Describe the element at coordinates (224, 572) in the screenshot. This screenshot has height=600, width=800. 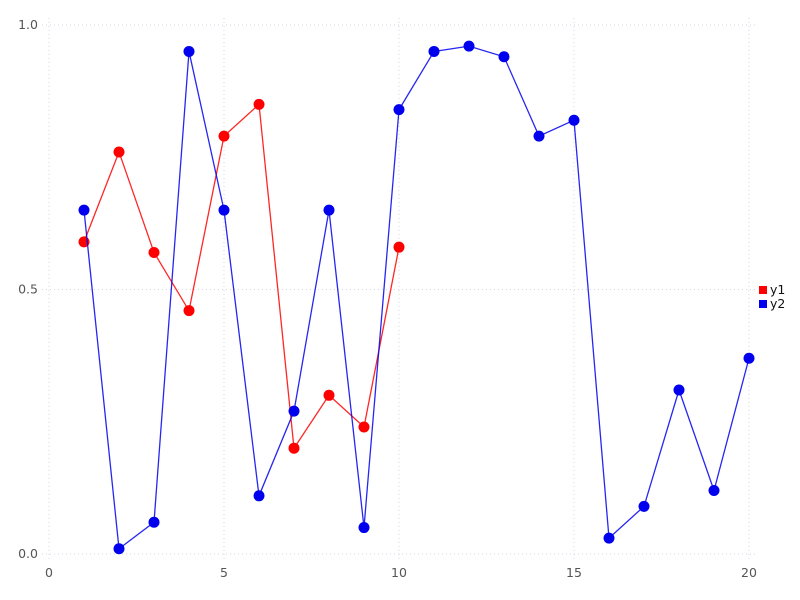
I see `x-tick-label: 5` at that location.